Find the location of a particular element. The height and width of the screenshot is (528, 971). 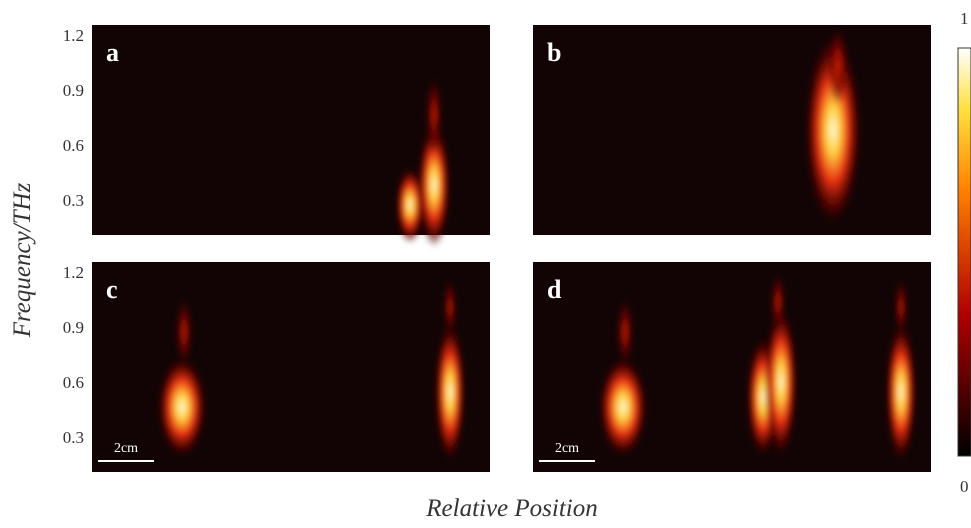

panel-label: c is located at coordinates (112, 289).